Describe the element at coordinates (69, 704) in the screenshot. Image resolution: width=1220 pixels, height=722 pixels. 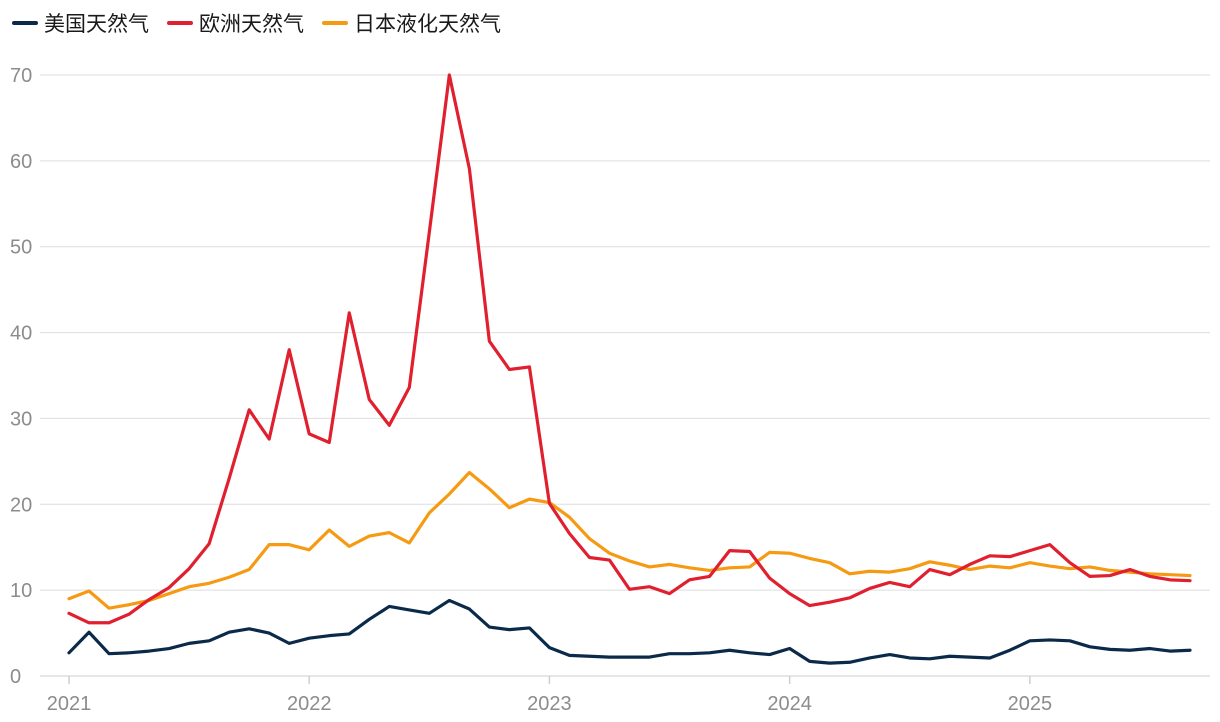
I see `x-tick-label: 2021` at that location.